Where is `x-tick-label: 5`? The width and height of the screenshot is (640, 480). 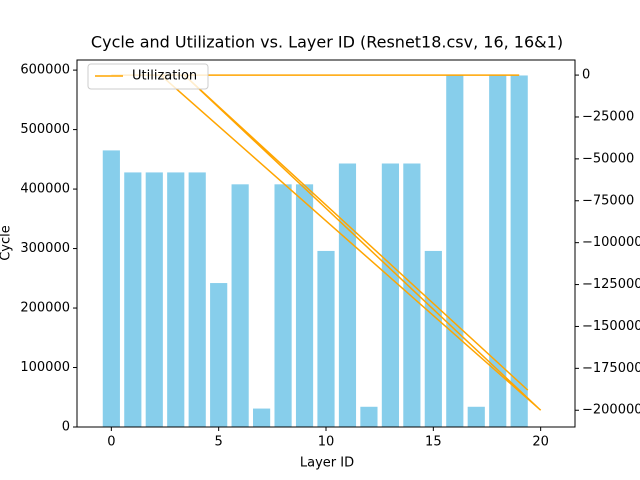
x-tick-label: 5 is located at coordinates (219, 442).